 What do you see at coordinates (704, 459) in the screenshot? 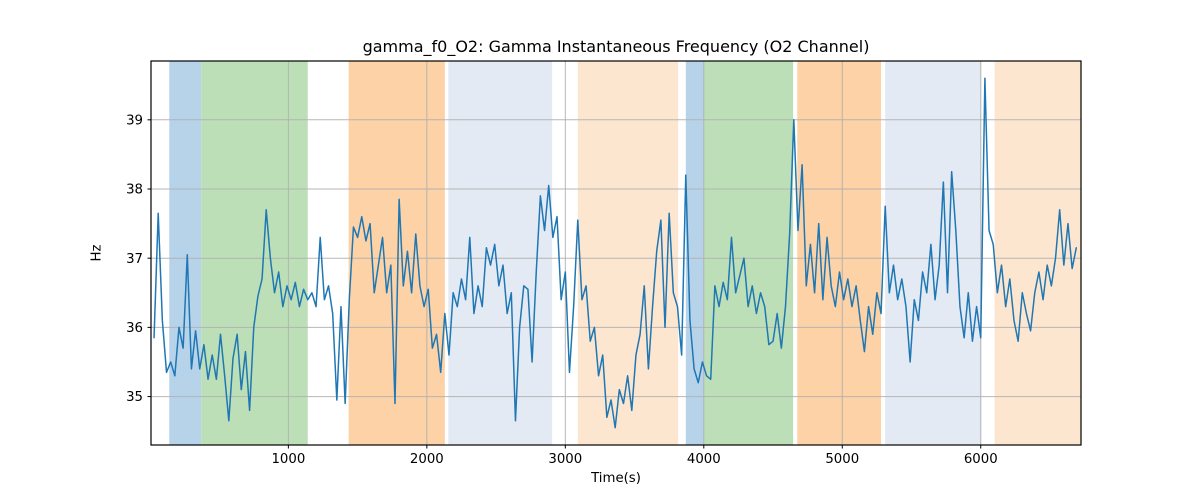
I see `x-tick-label: 4000` at bounding box center [704, 459].